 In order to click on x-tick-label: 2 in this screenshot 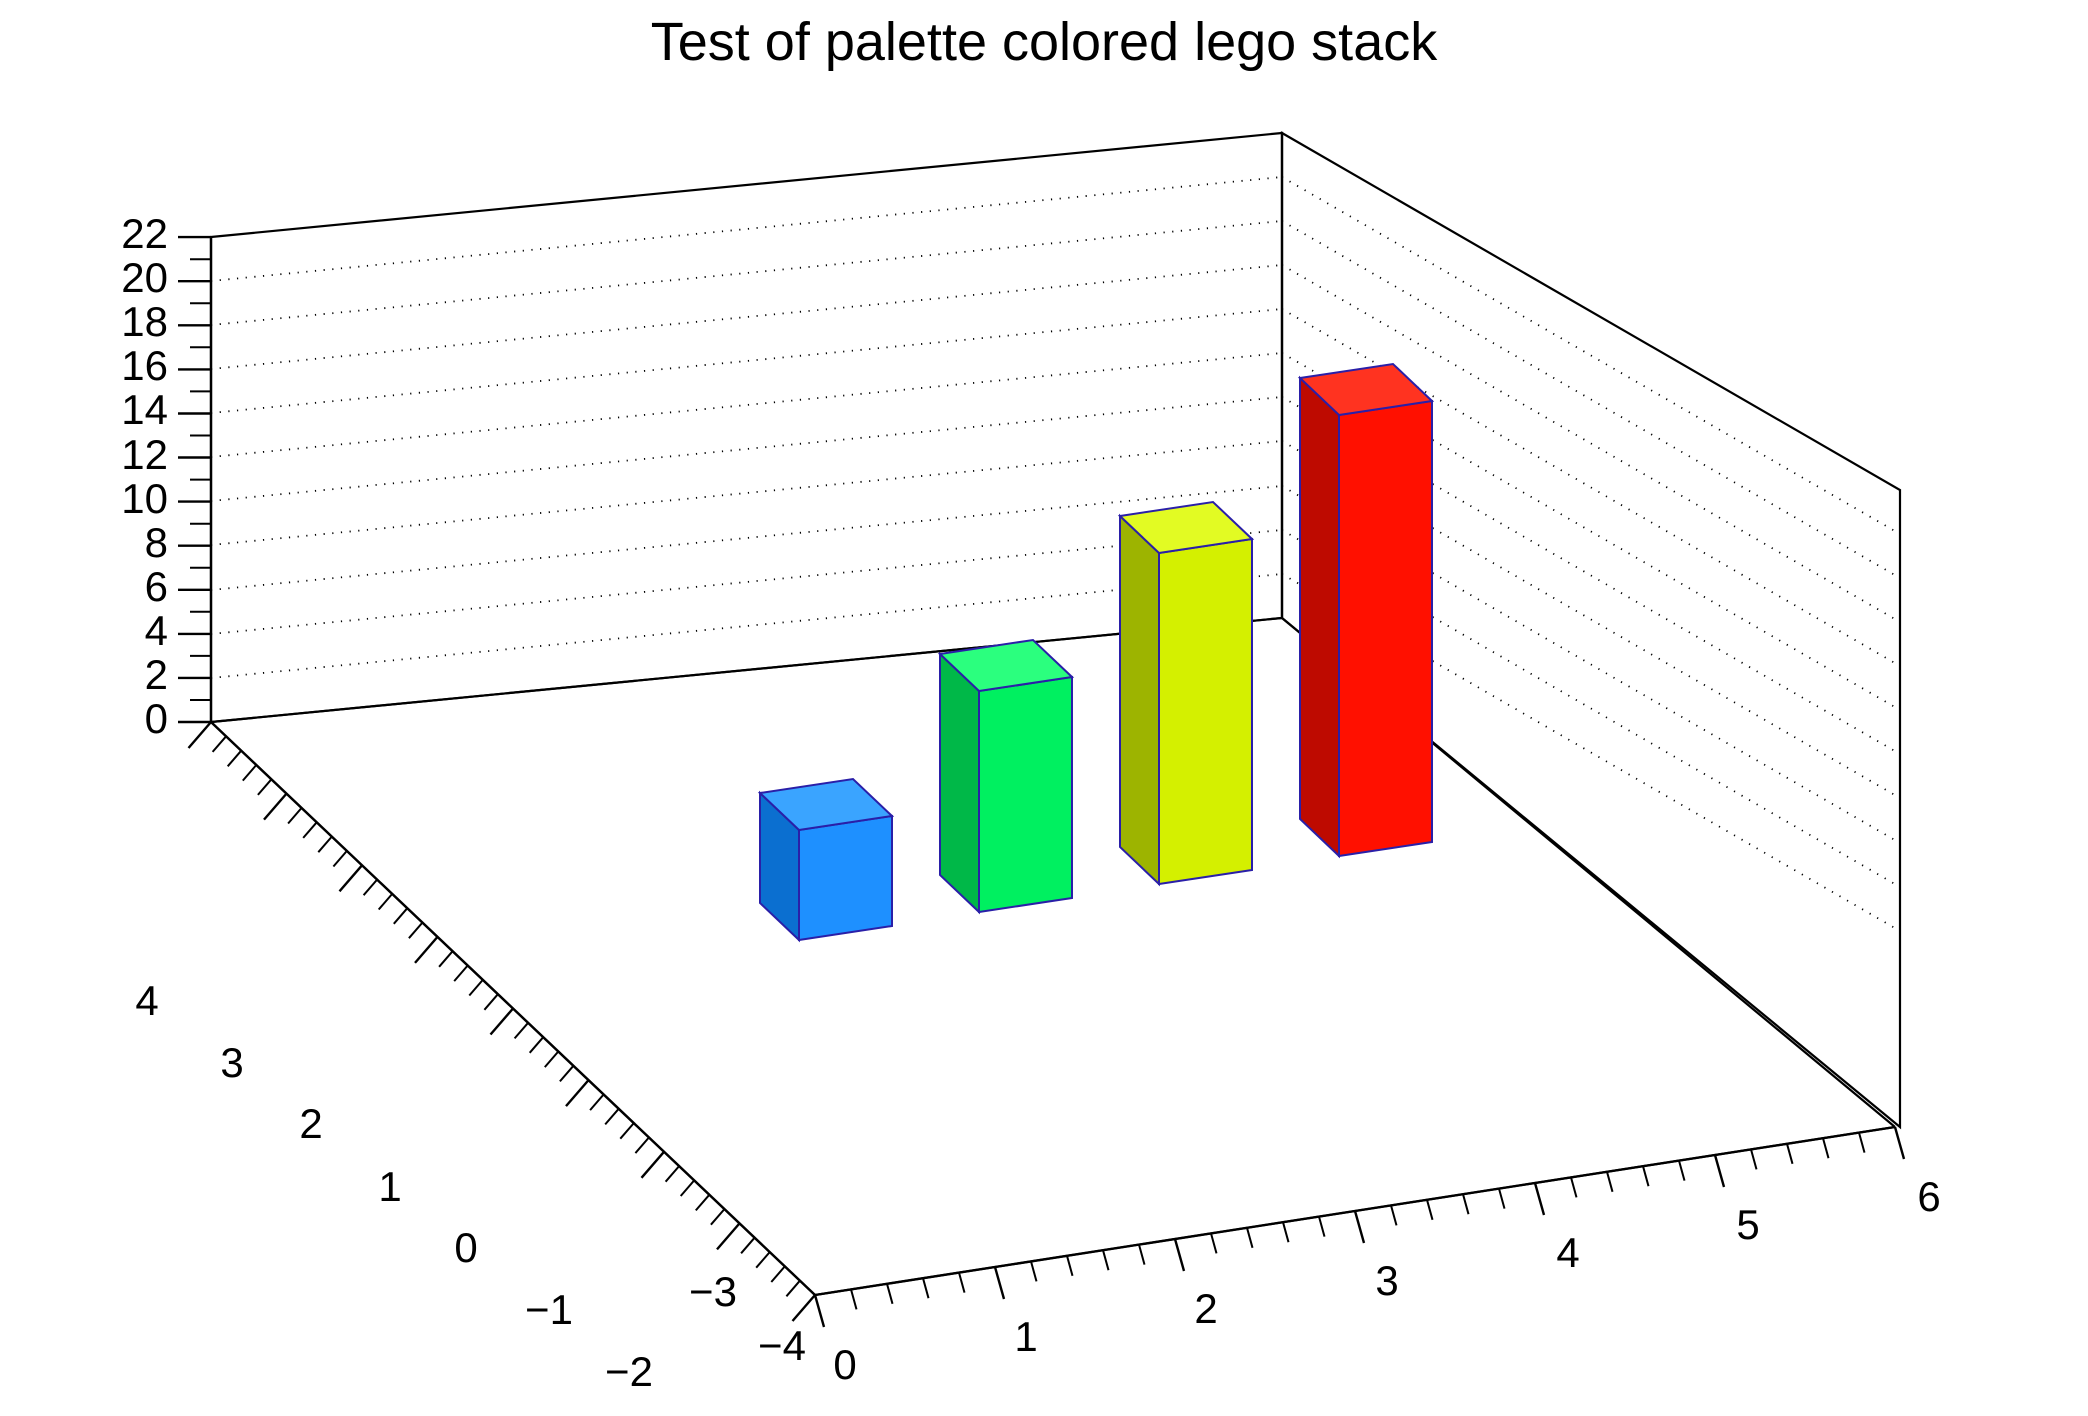, I will do `click(1205, 1308)`.